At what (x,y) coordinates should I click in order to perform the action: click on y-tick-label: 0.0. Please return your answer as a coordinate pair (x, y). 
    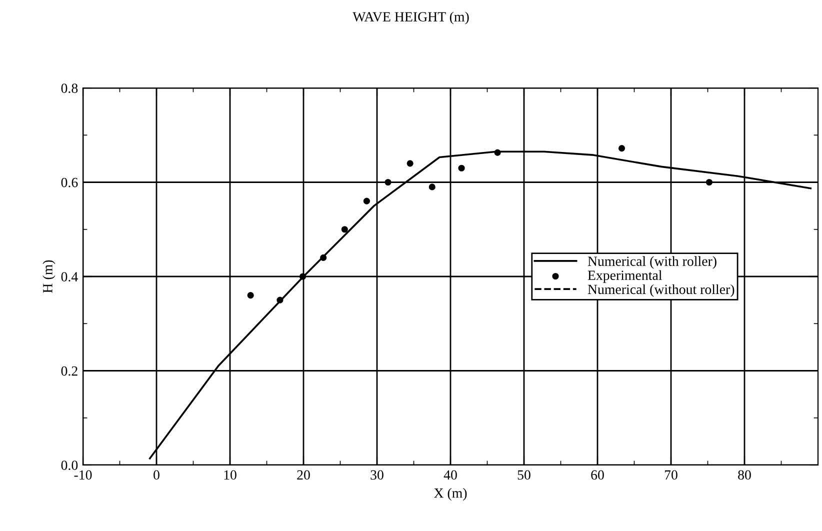
    Looking at the image, I should click on (69, 465).